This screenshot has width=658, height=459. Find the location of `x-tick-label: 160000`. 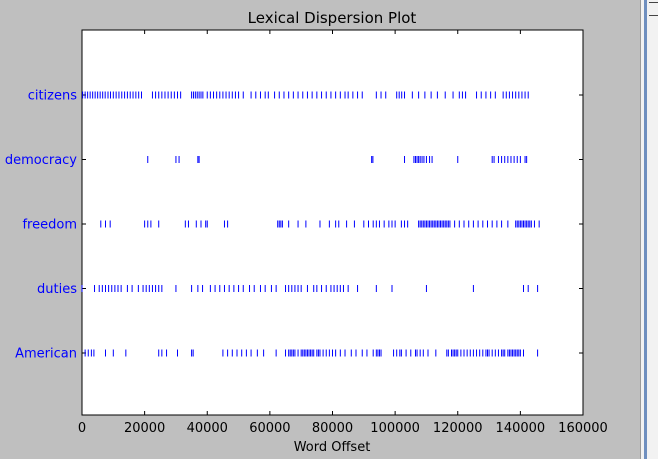

x-tick-label: 160000 is located at coordinates (583, 428).